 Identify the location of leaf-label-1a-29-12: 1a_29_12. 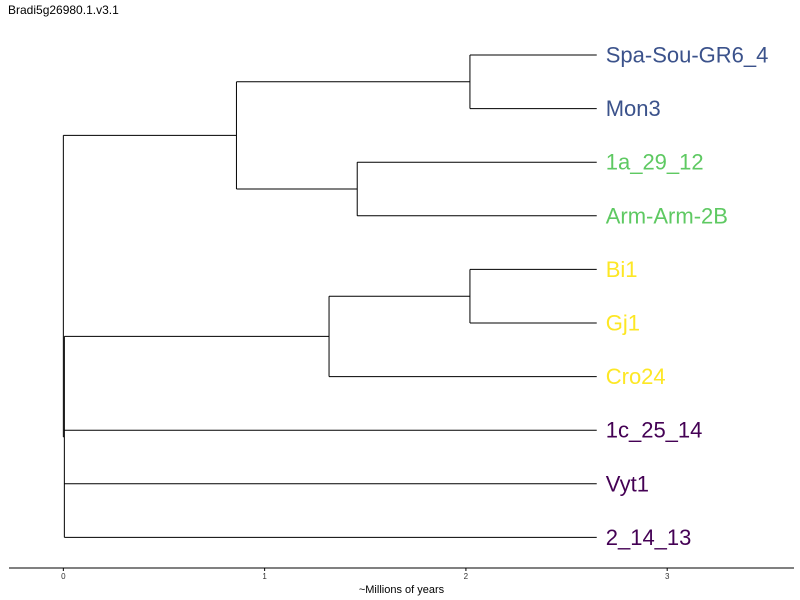
(655, 162).